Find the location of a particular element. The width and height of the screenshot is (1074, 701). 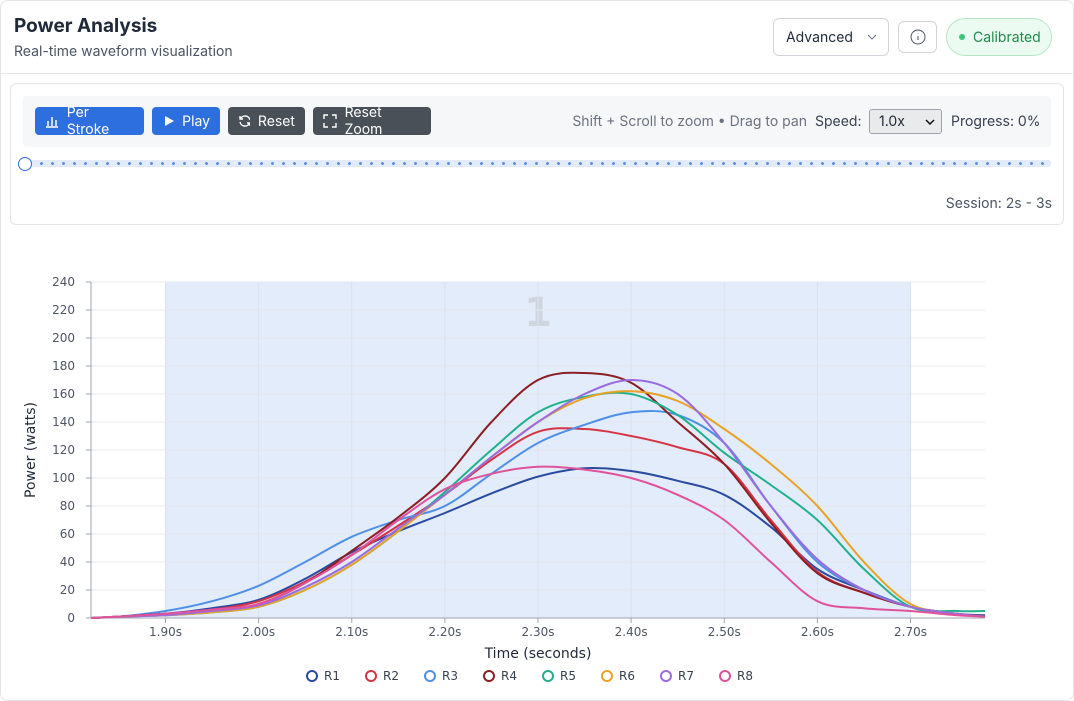

legend-label: R1 is located at coordinates (332, 676).